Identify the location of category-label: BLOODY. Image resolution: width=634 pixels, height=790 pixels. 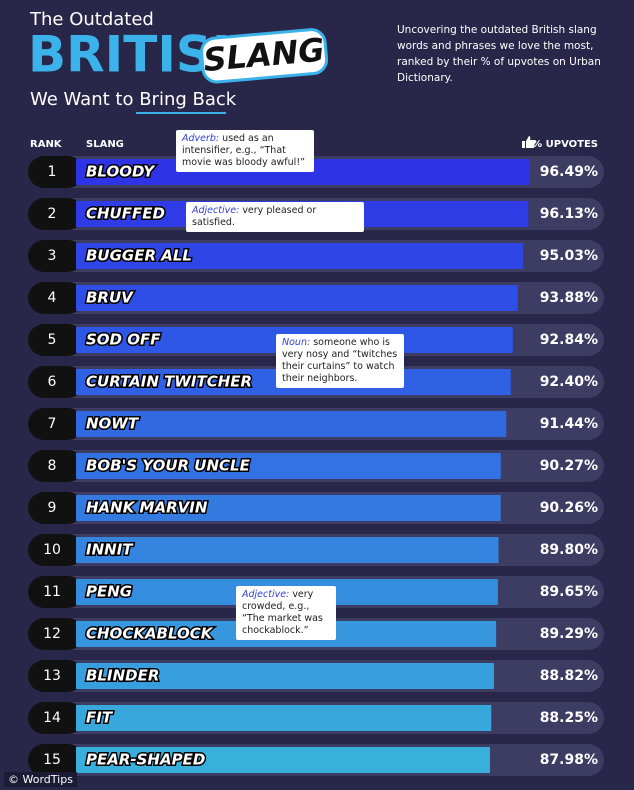
(121, 172).